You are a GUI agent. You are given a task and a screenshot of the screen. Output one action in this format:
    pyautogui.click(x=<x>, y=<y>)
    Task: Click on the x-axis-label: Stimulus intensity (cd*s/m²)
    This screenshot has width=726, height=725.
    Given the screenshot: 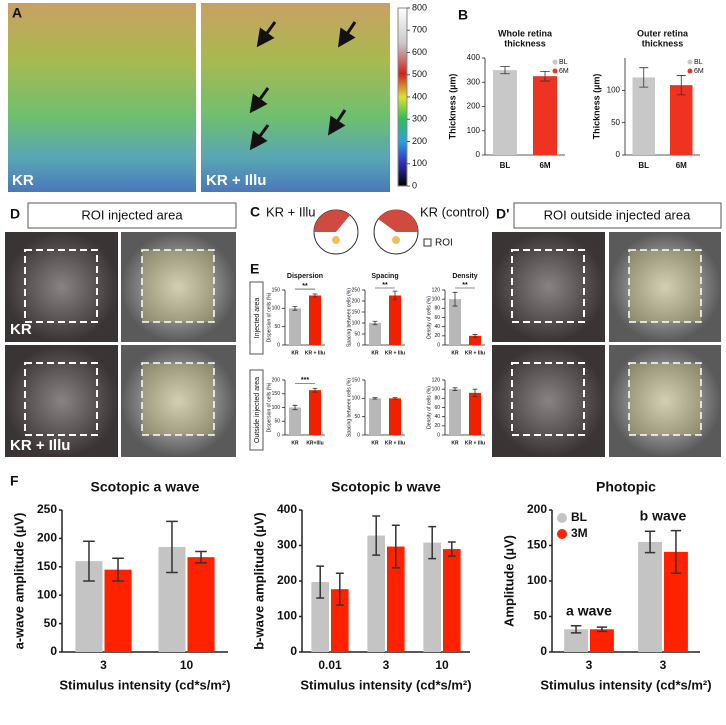 What is the action you would take?
    pyautogui.click(x=625, y=684)
    